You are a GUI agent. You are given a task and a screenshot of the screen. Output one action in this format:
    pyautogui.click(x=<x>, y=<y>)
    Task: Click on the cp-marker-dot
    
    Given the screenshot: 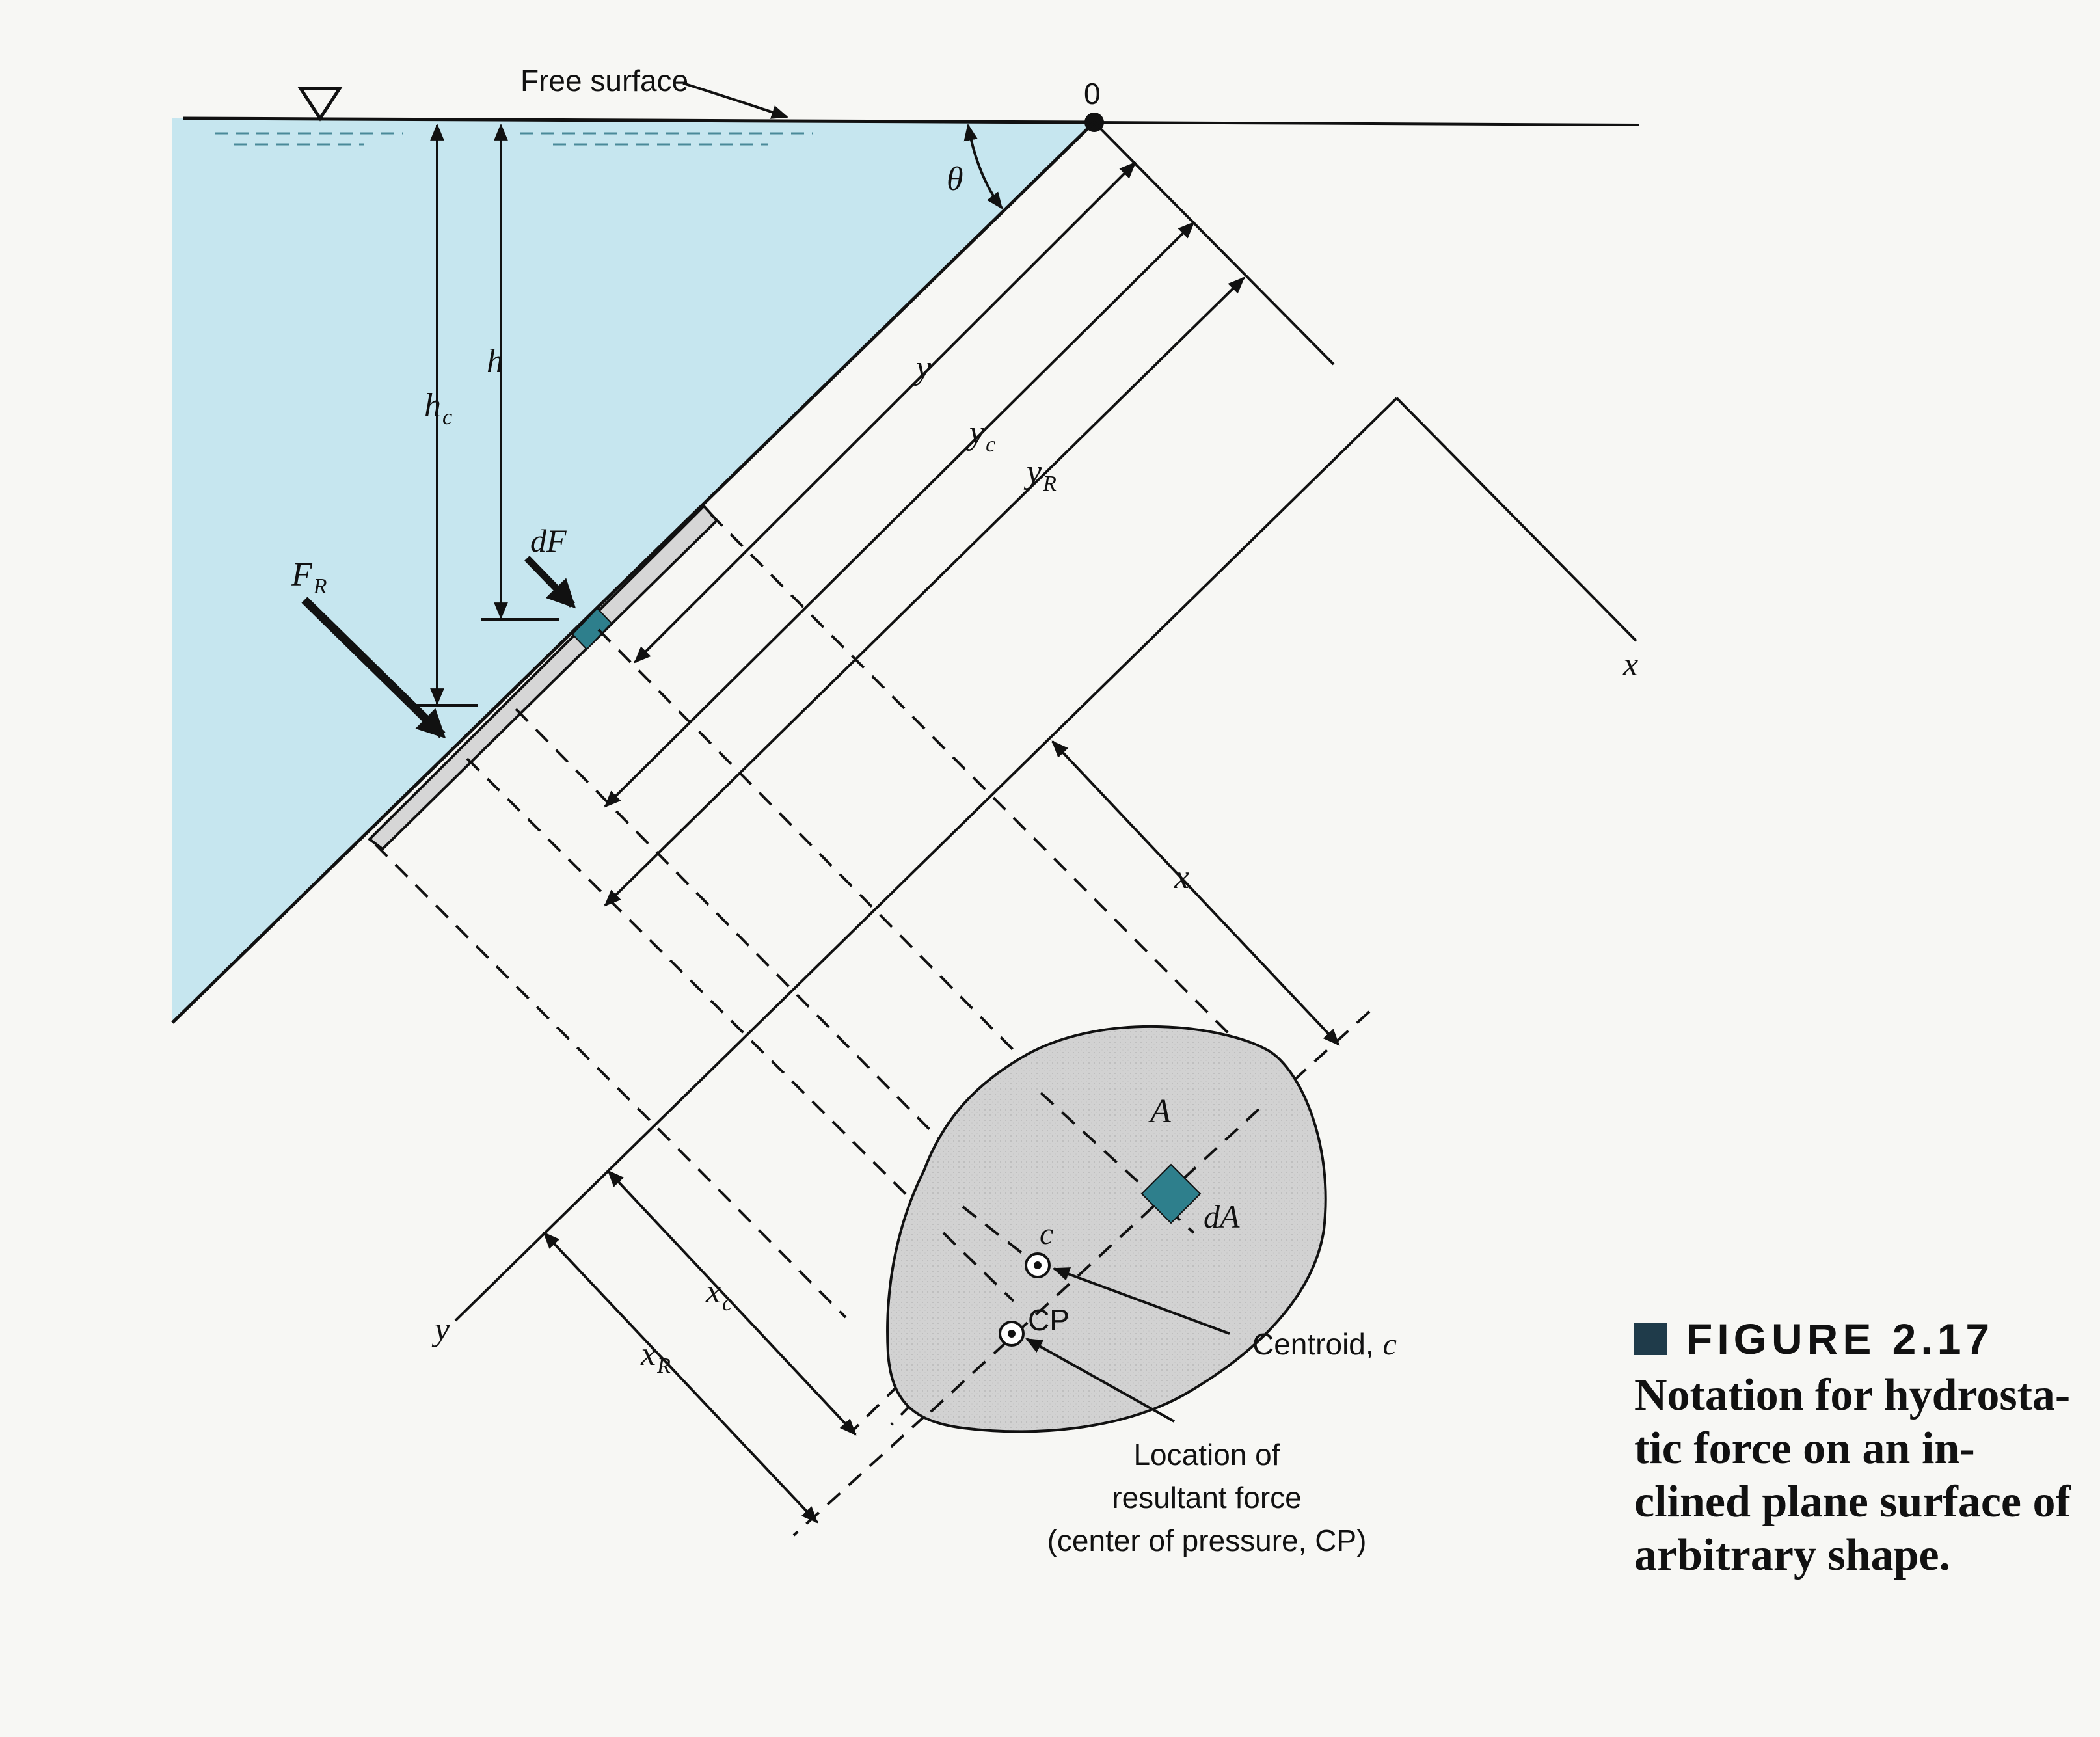 What is the action you would take?
    pyautogui.click(x=1012, y=1334)
    